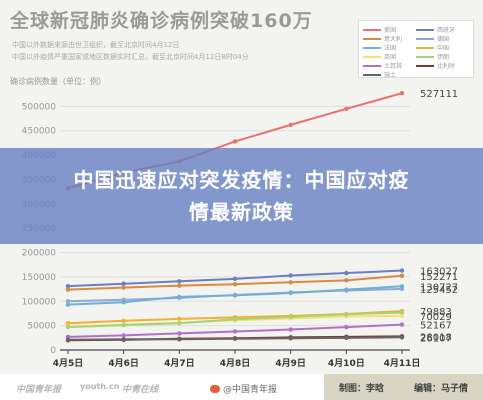  I want to click on y-tick-label: 200000, so click(39, 254).